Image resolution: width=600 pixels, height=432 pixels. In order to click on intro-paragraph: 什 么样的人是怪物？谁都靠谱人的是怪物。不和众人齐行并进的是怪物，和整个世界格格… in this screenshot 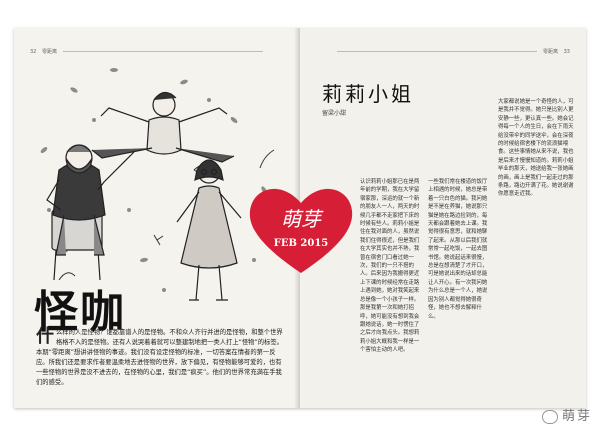, I will do `click(161, 358)`.